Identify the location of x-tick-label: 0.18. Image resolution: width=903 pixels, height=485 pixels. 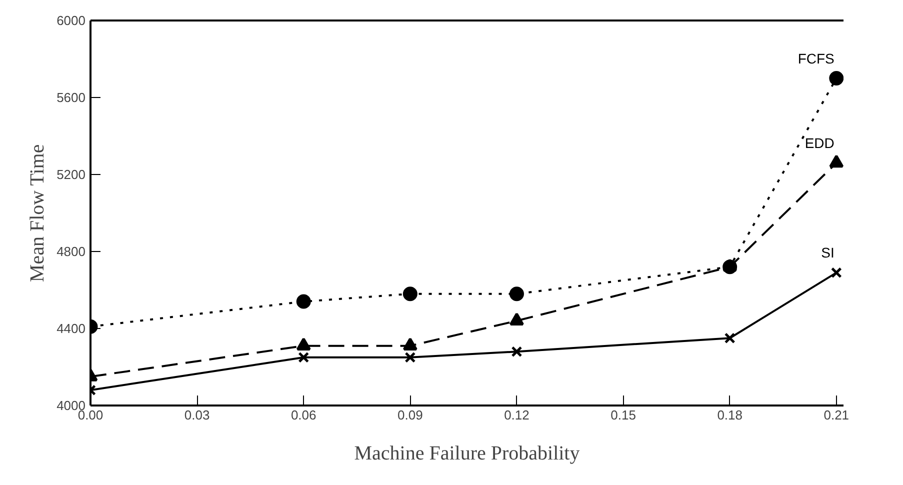
(729, 415).